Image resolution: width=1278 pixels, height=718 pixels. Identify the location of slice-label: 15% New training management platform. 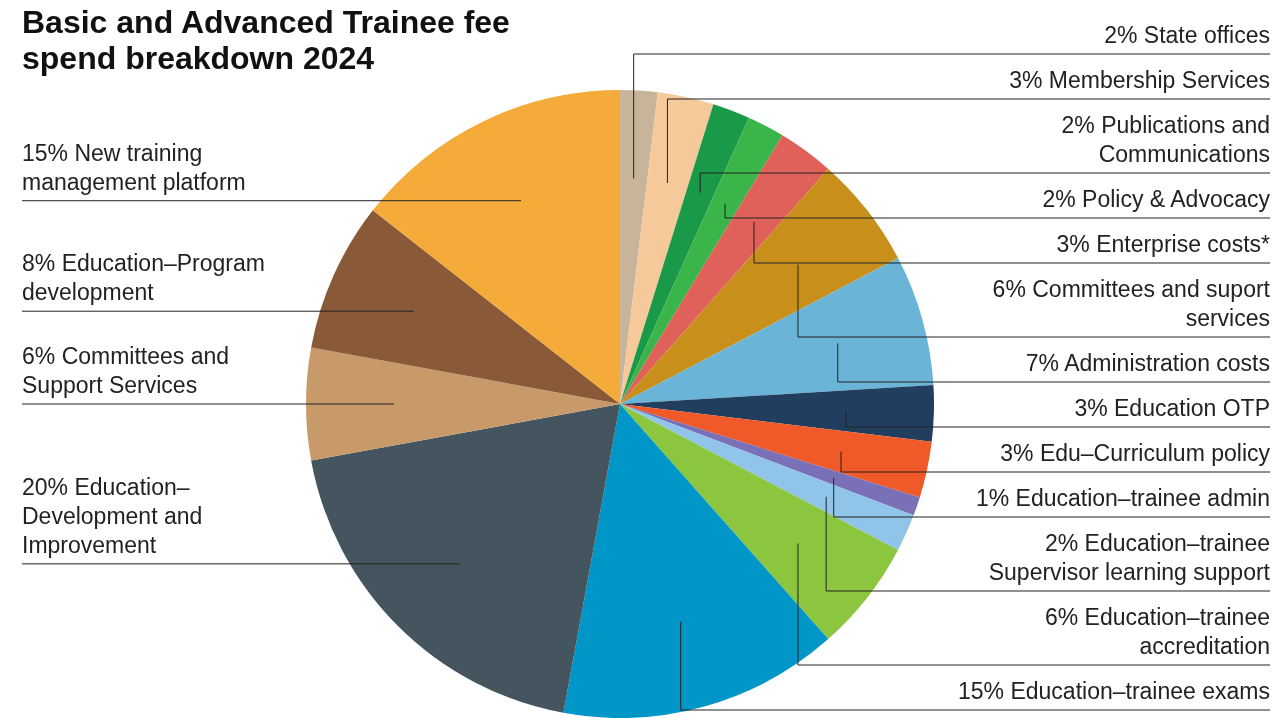
(134, 167).